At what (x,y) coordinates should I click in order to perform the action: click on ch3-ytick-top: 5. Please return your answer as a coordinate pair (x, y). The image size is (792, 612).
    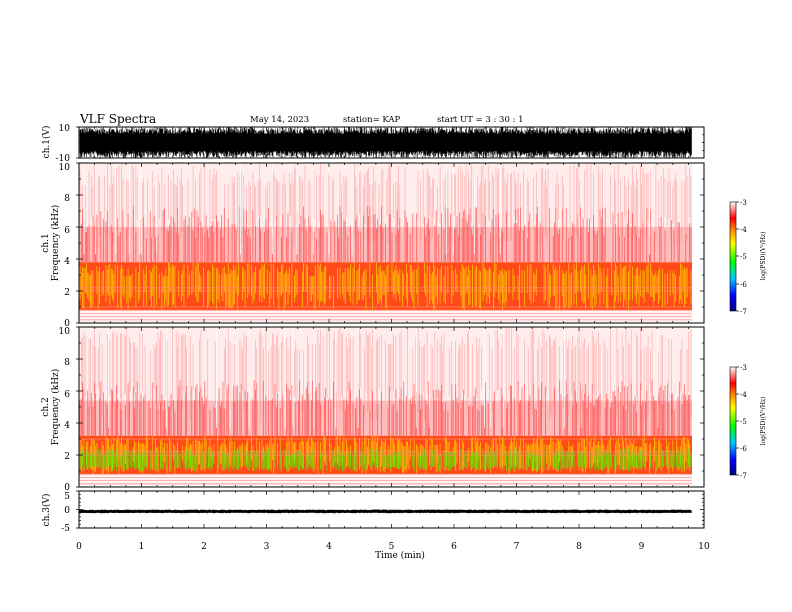
    Looking at the image, I should click on (67, 497).